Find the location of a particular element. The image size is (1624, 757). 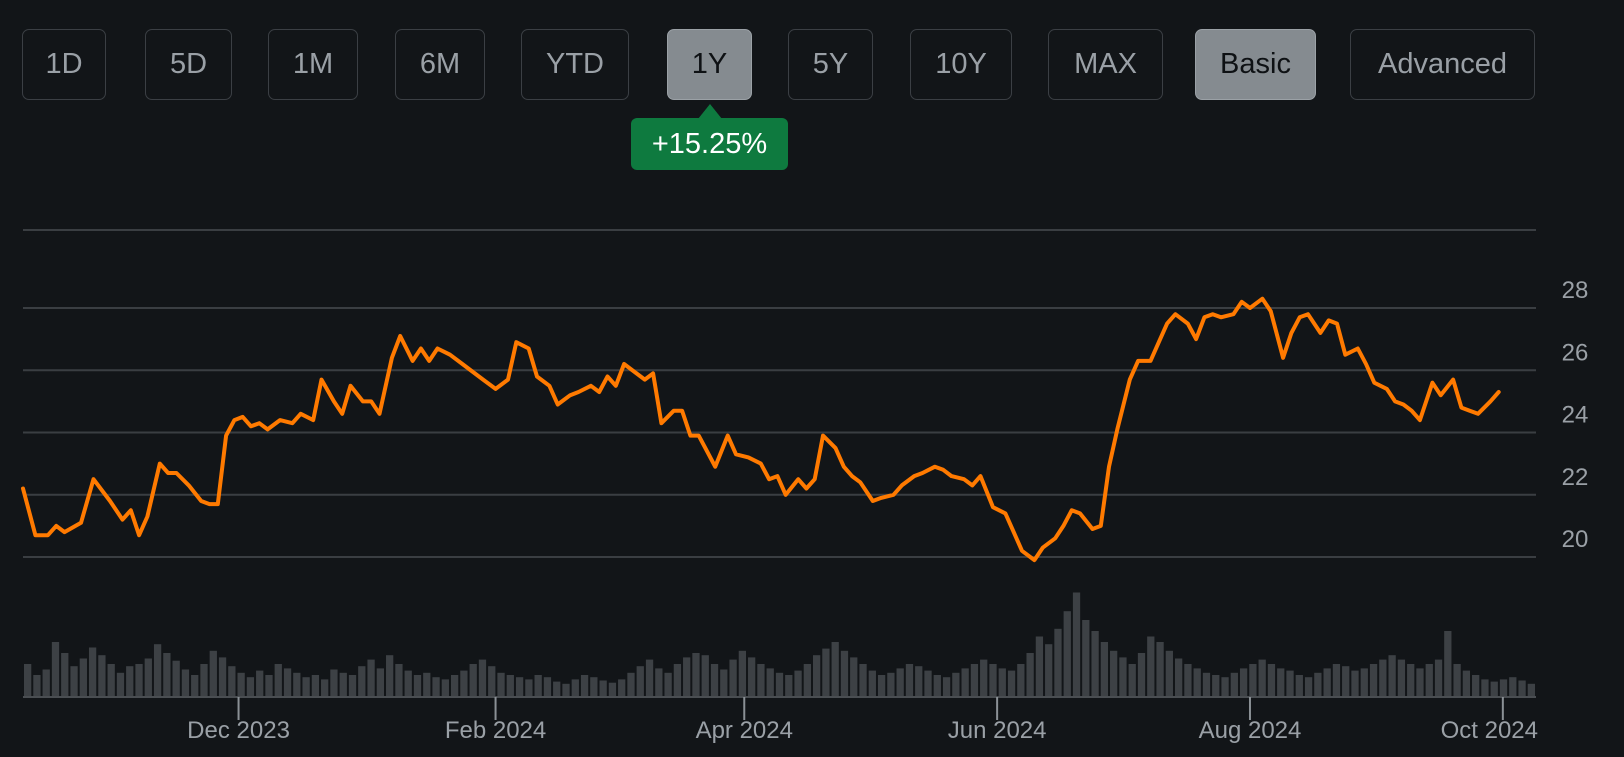

x-tick-label: Apr 2024 is located at coordinates (744, 730).